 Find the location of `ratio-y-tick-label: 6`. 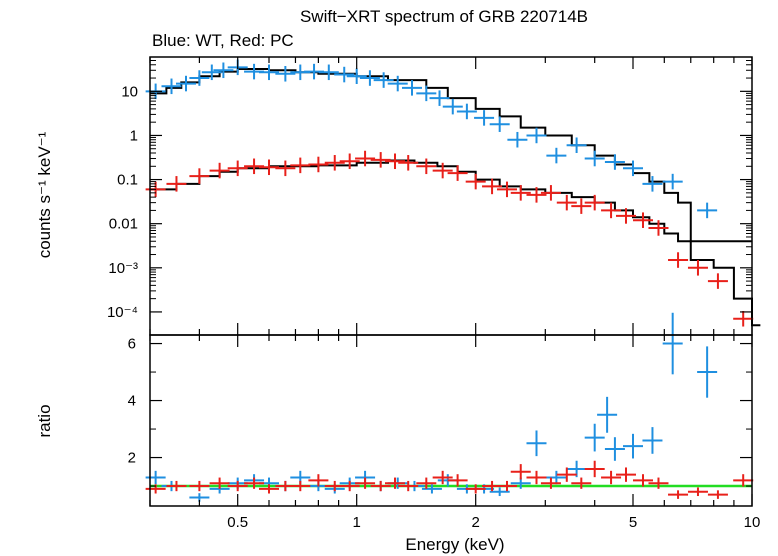

ratio-y-tick-label: 6 is located at coordinates (132, 344).